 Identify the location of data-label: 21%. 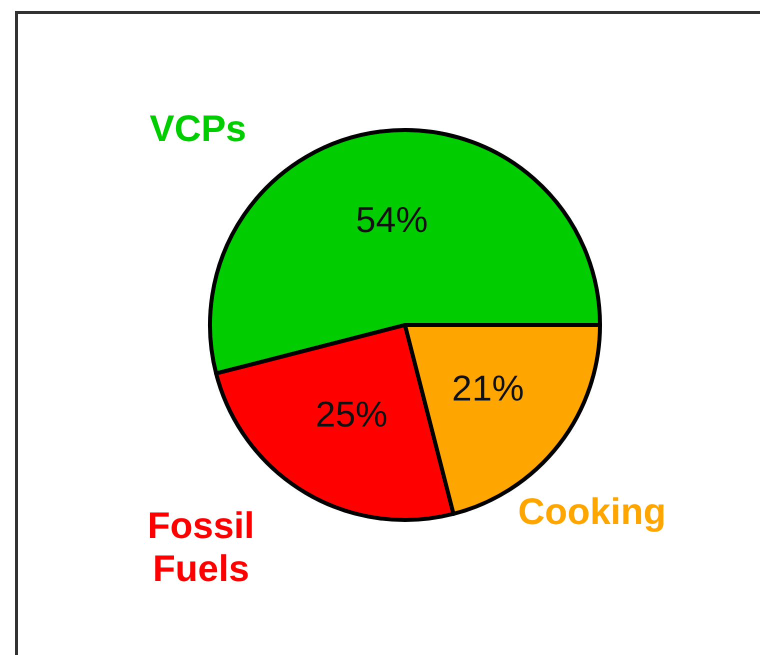
(488, 387).